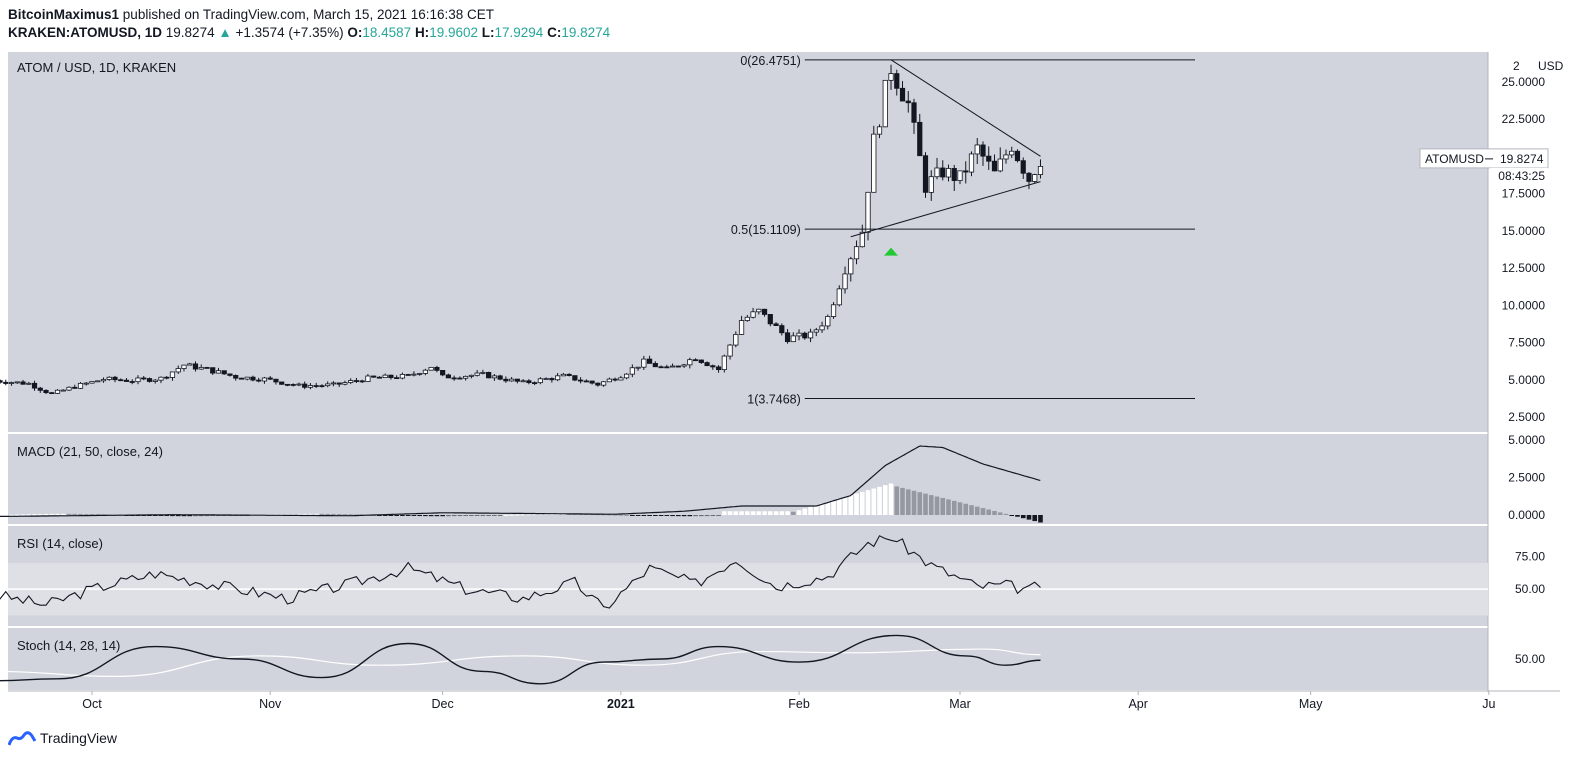 The width and height of the screenshot is (1577, 764). I want to click on triangle-upper-trendline, so click(965, 108).